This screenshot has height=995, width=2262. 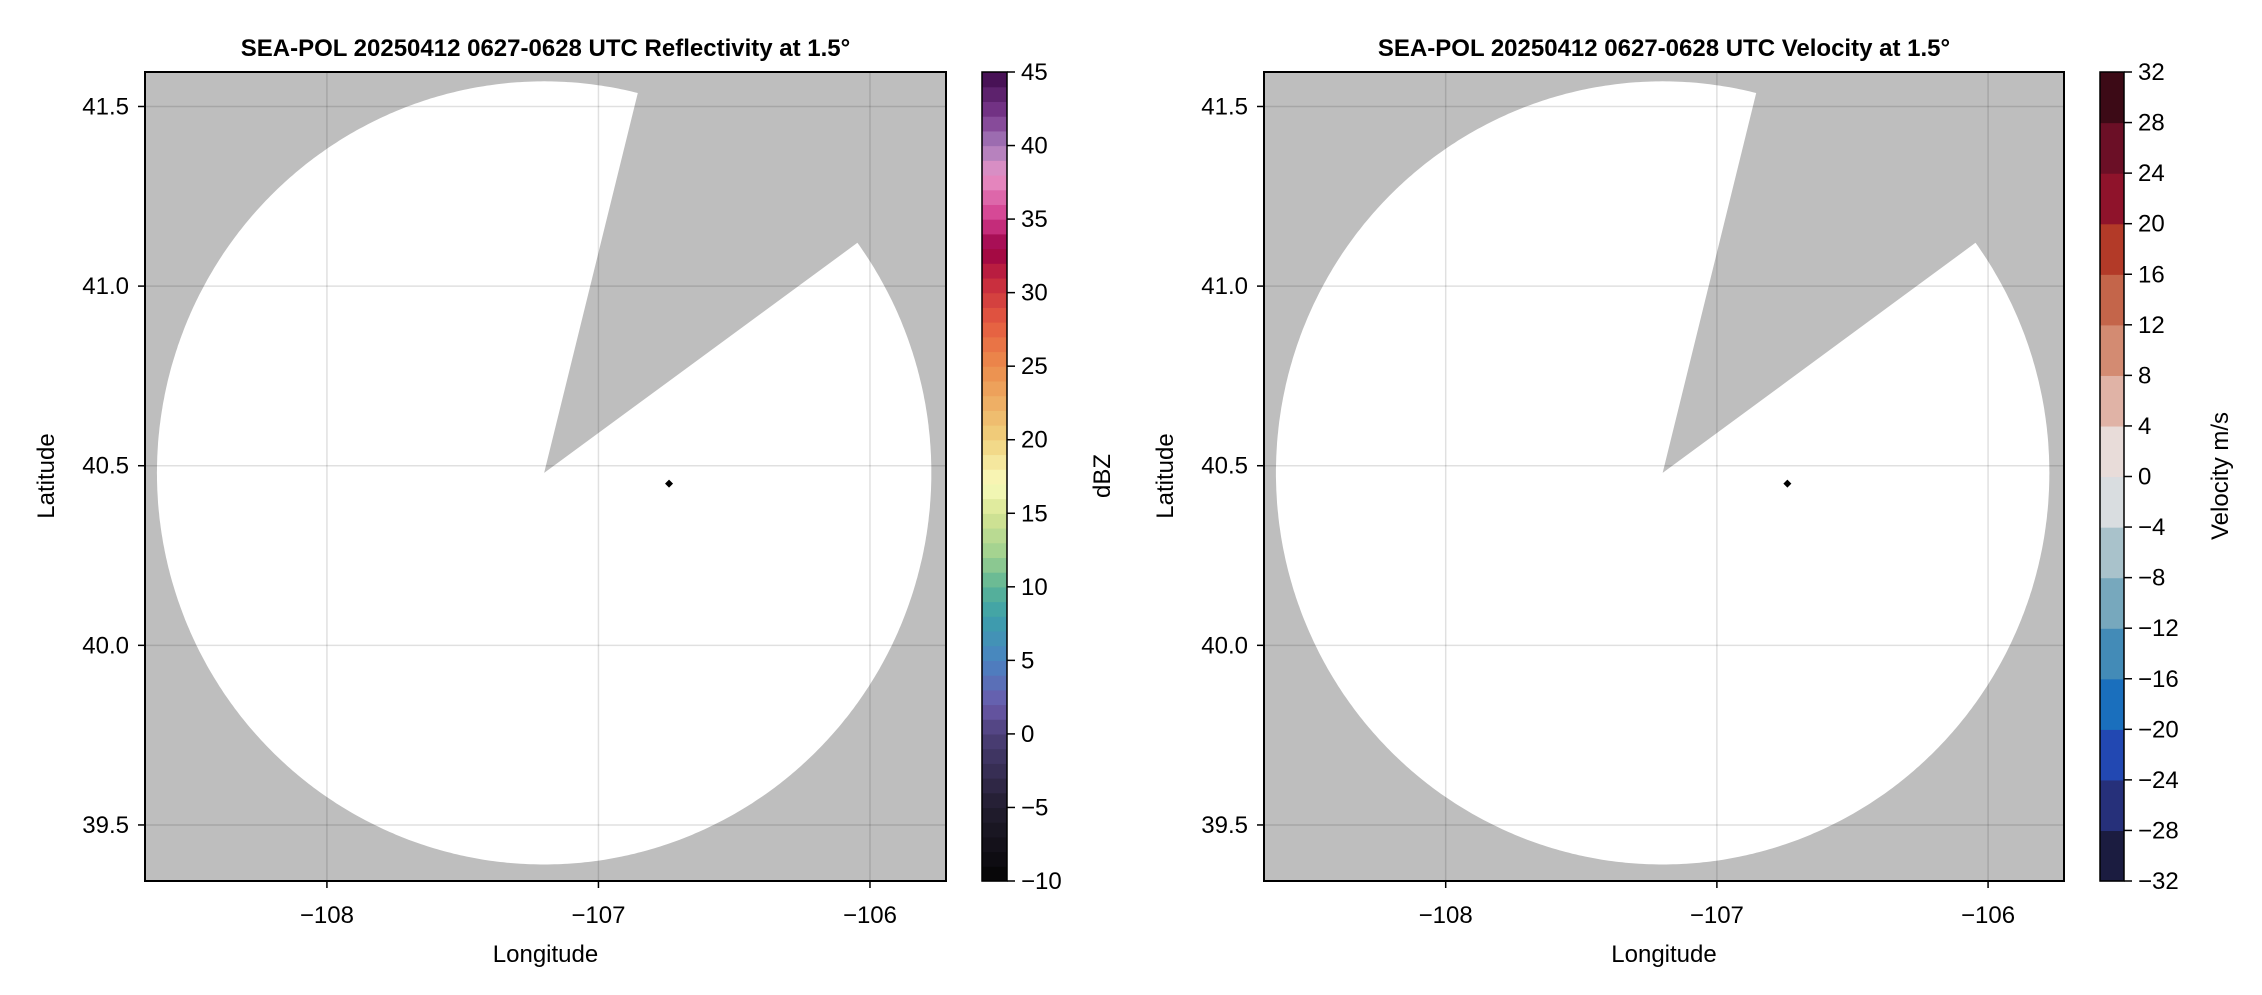 What do you see at coordinates (46, 475) in the screenshot?
I see `reflectivity-ylabel: Latitude` at bounding box center [46, 475].